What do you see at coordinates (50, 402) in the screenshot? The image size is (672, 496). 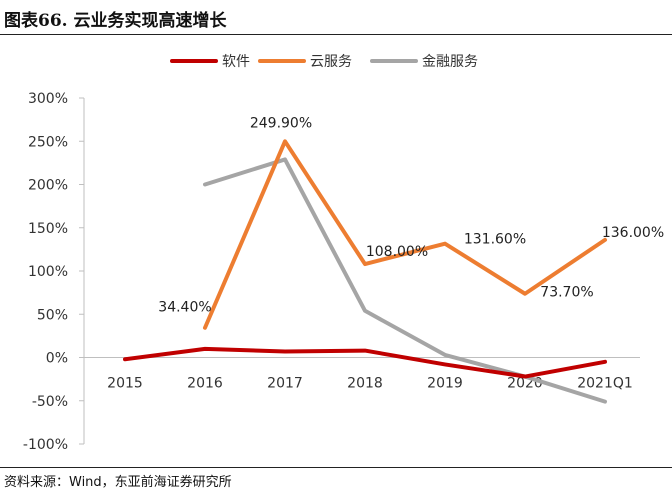 I see `y-tick-label: -50%` at bounding box center [50, 402].